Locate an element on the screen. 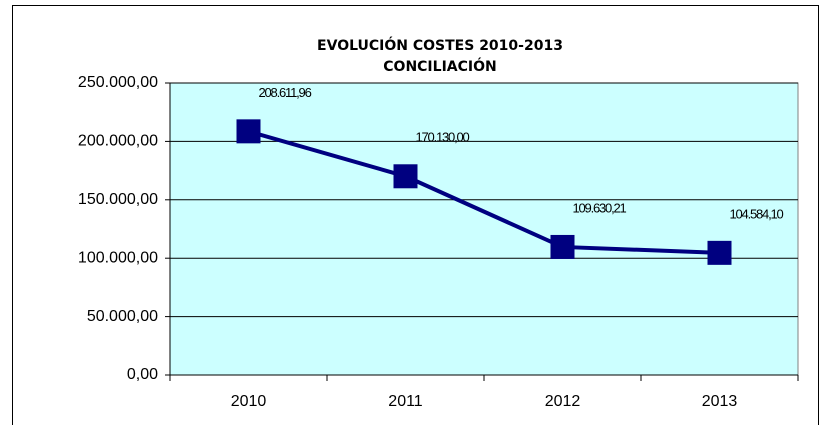 The height and width of the screenshot is (425, 826). y-tick-label: 50.000,00 is located at coordinates (122, 316).